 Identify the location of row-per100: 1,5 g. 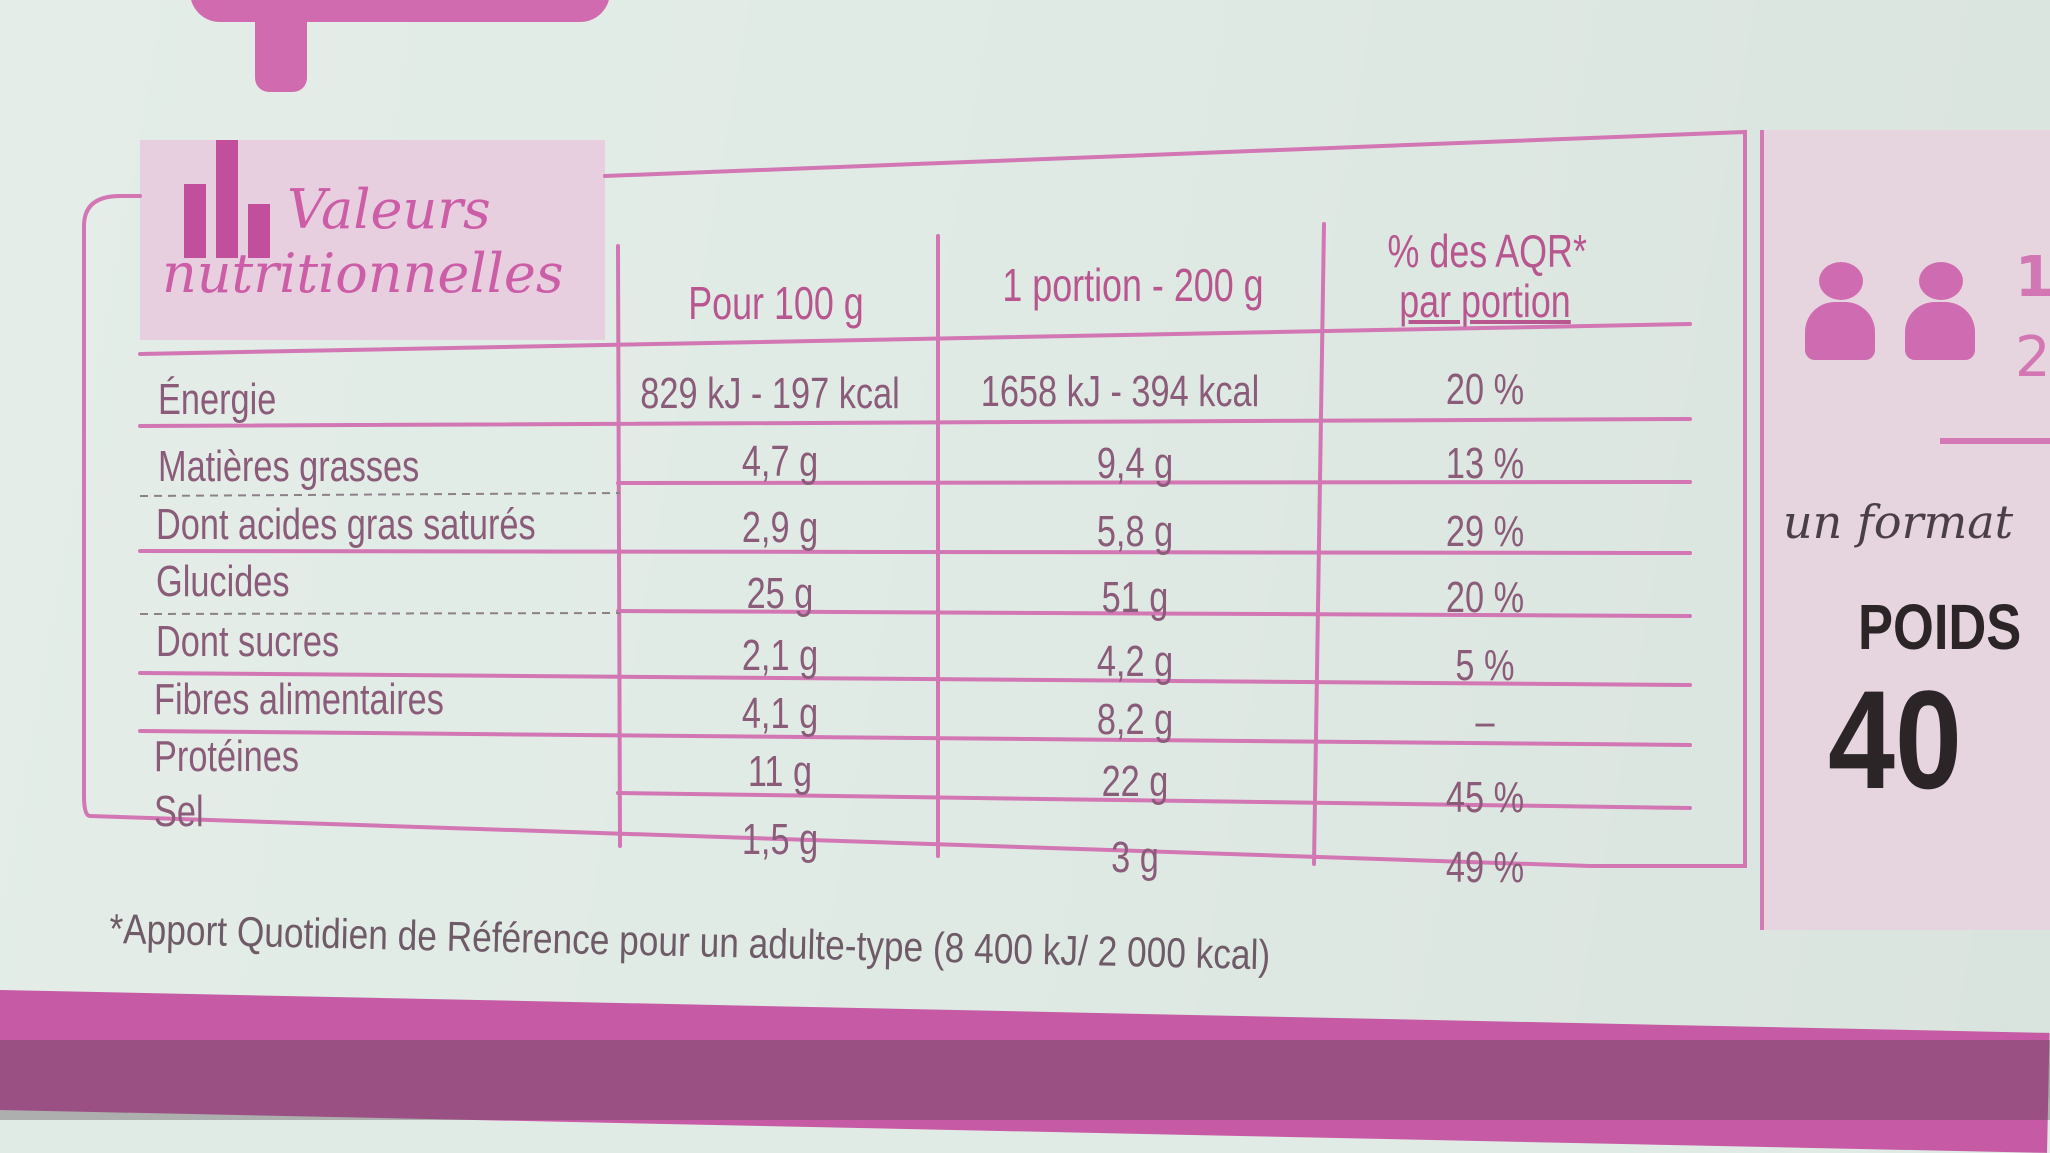
(780, 839).